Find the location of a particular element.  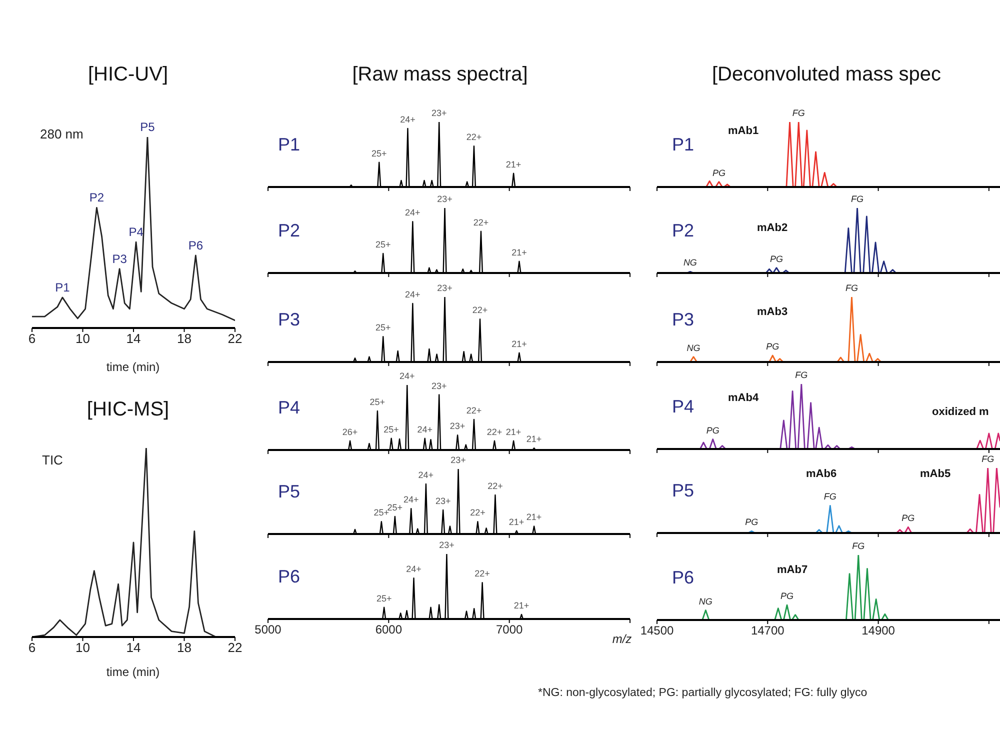

annotation: mAb1 is located at coordinates (743, 131).